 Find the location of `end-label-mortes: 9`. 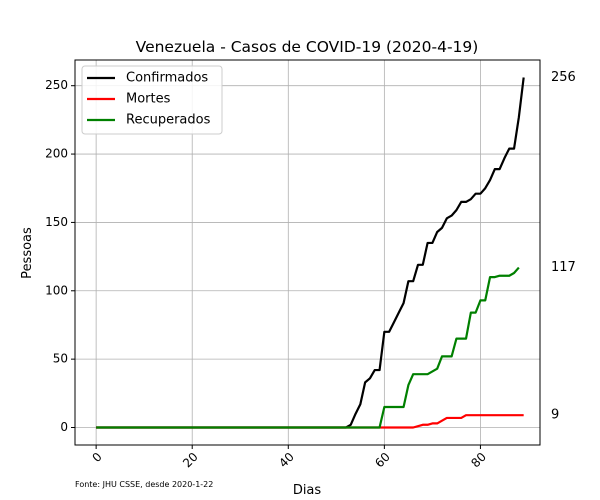

end-label-mortes: 9 is located at coordinates (555, 415).